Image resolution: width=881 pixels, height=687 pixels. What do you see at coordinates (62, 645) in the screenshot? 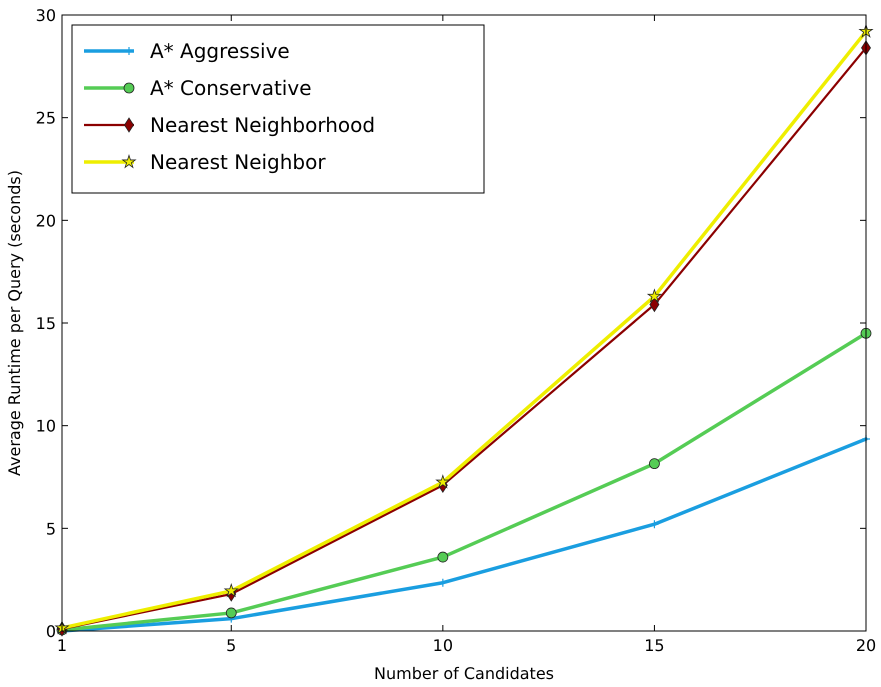
I see `x-tick-label: 1` at bounding box center [62, 645].